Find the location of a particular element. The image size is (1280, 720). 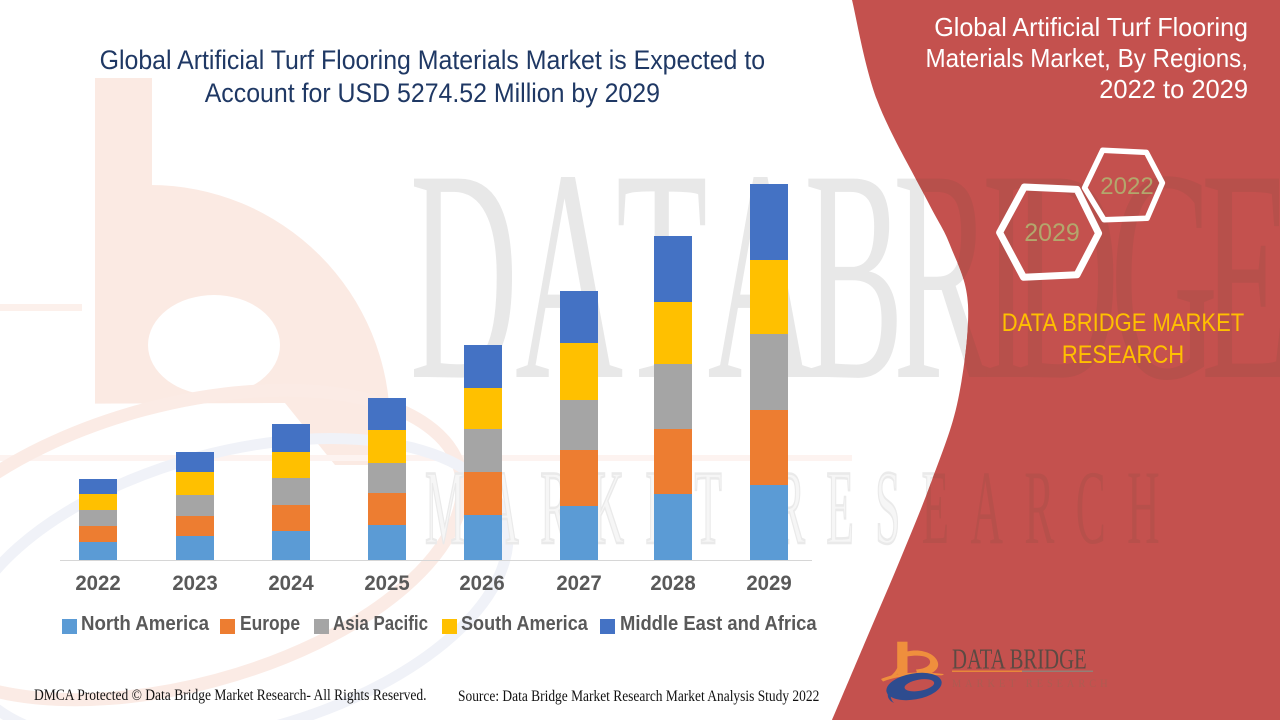

svg-text: MARKET RESEARCH is located at coordinates (1032, 684).